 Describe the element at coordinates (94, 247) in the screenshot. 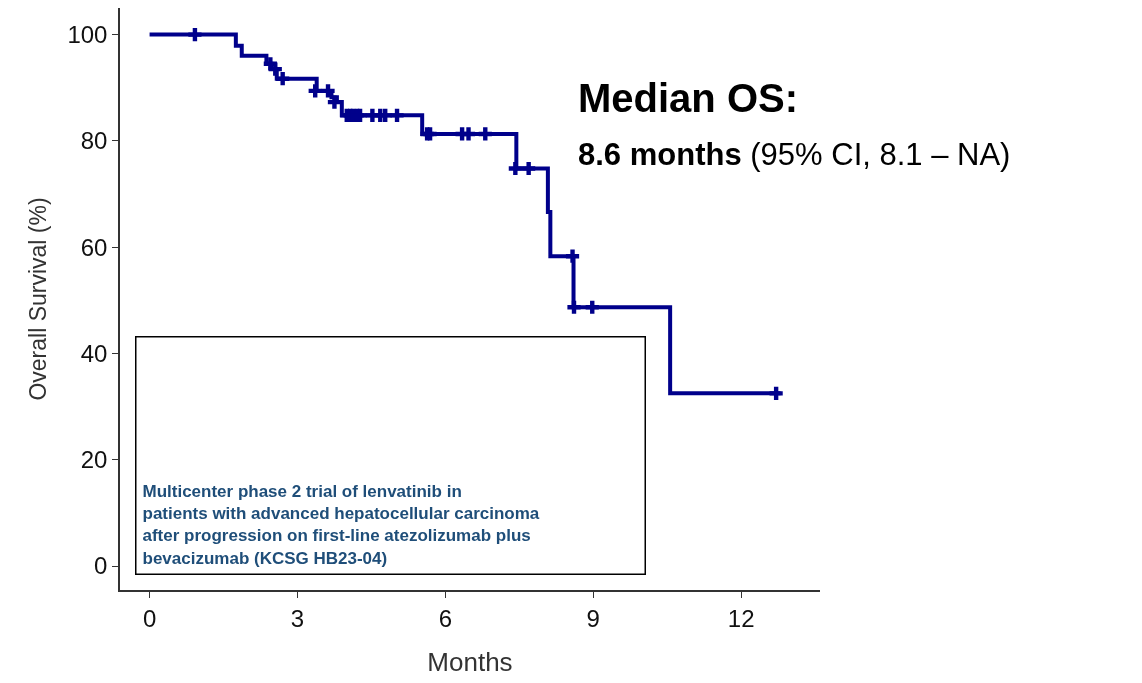

I see `y-tick-label: 60` at that location.